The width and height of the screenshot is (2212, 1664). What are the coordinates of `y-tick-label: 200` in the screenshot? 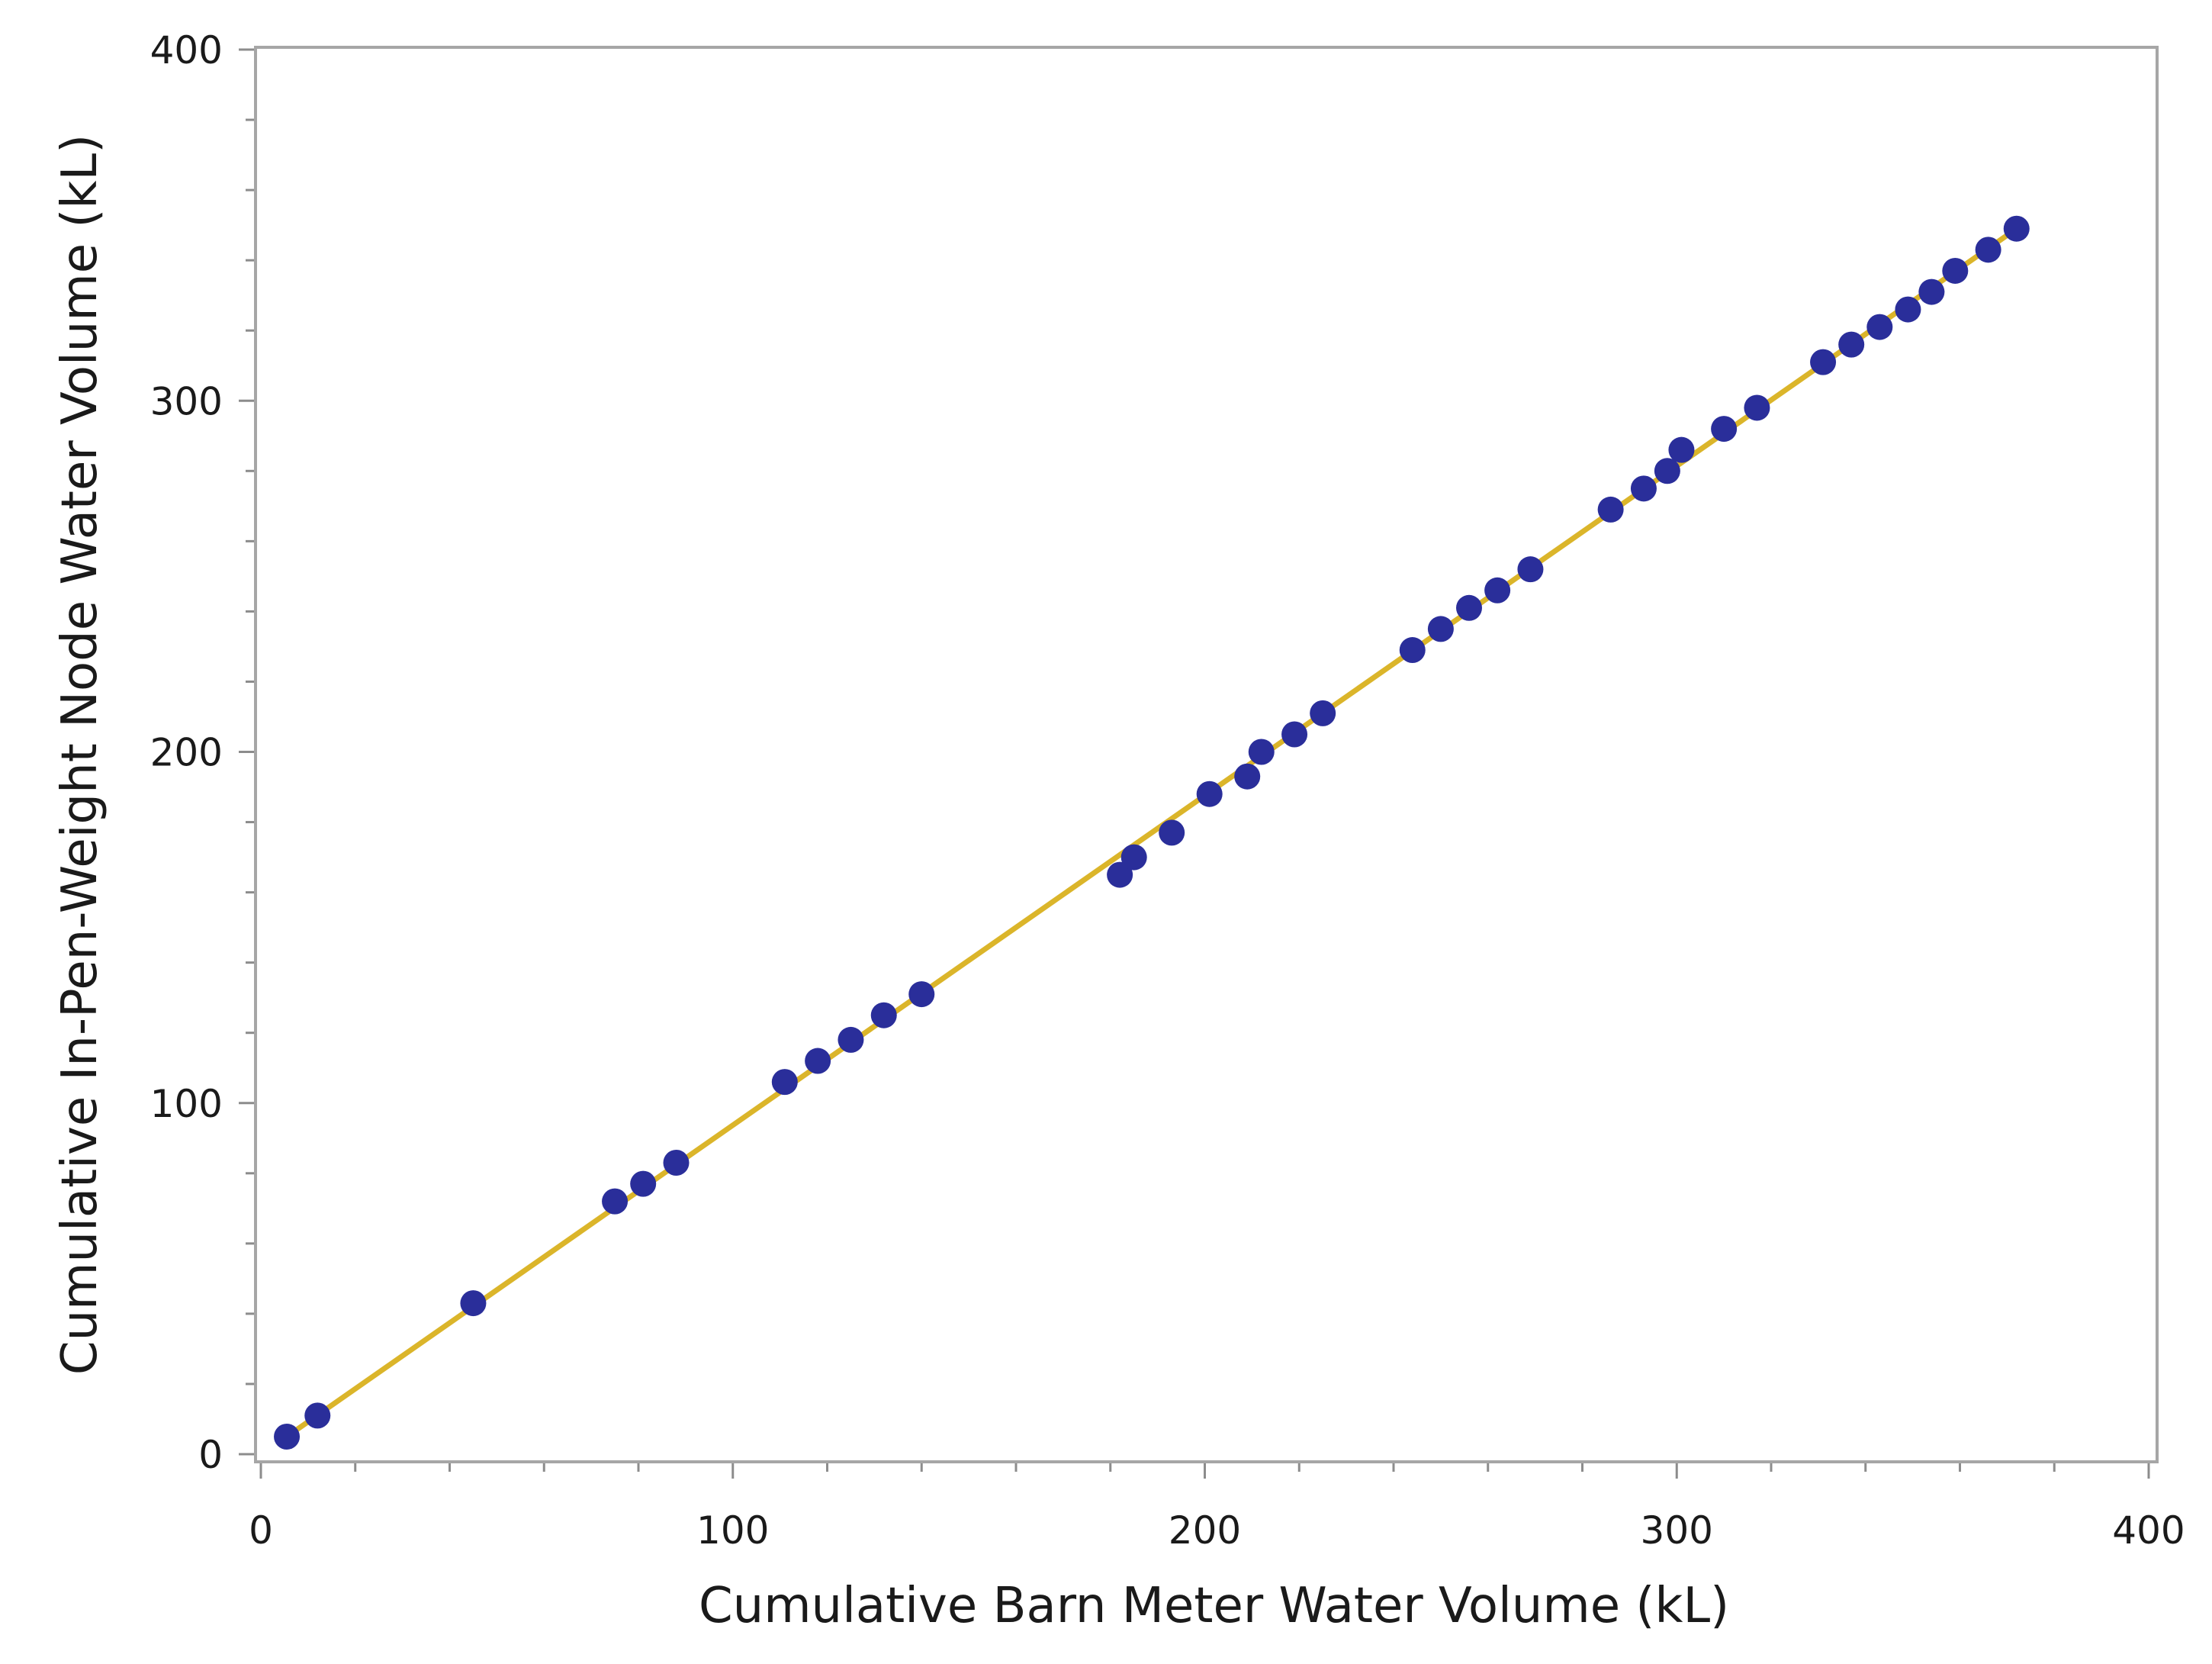 It's located at (186, 753).